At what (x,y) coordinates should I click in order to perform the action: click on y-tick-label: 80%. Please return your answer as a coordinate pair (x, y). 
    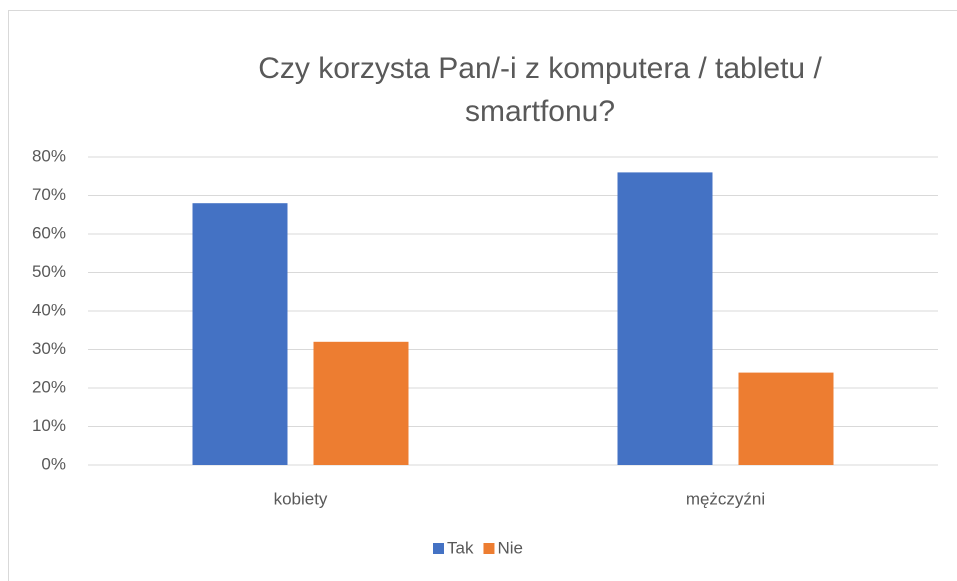
    Looking at the image, I should click on (49, 155).